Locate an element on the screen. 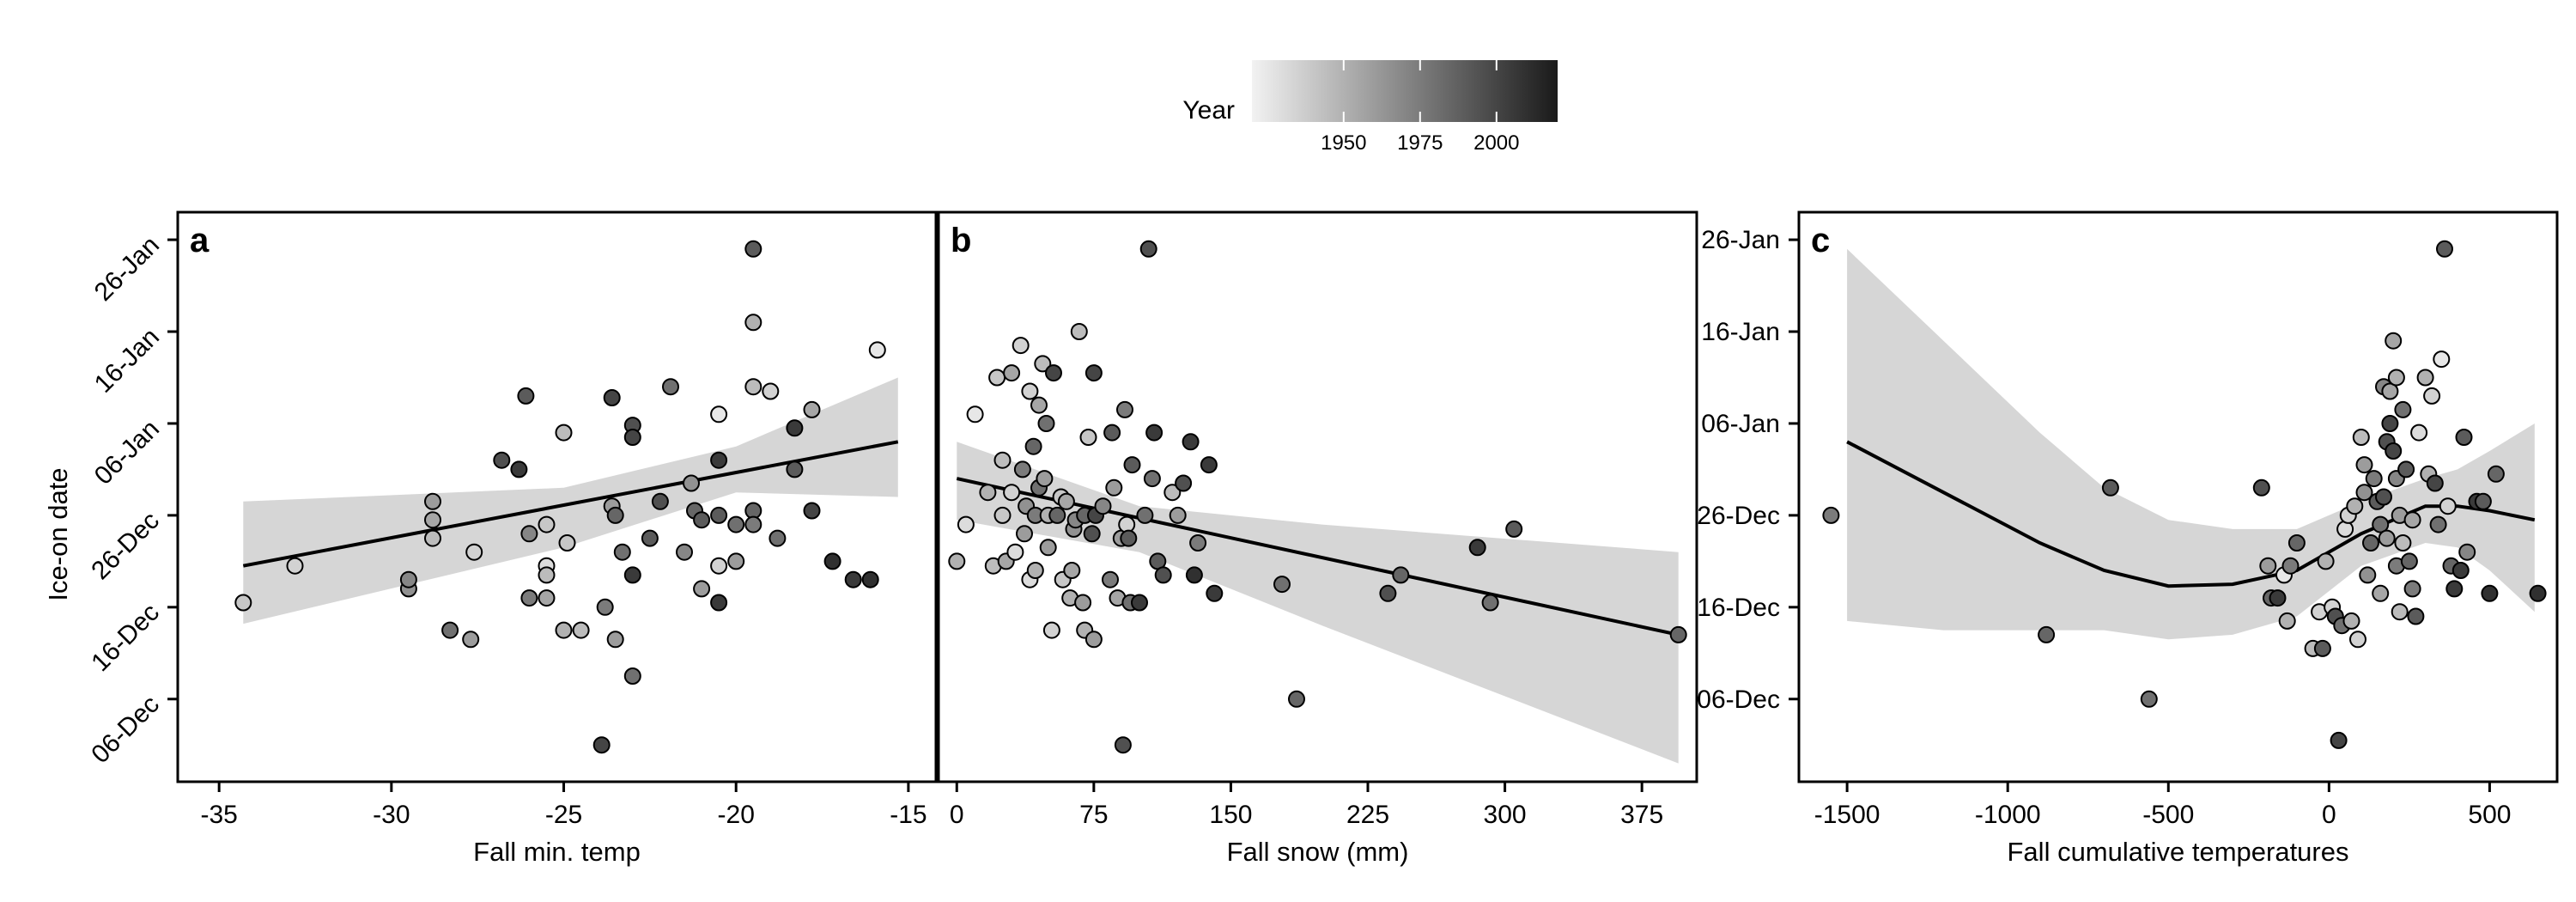 The width and height of the screenshot is (2576, 902). y-tick-label: 26-Dec is located at coordinates (1738, 516).